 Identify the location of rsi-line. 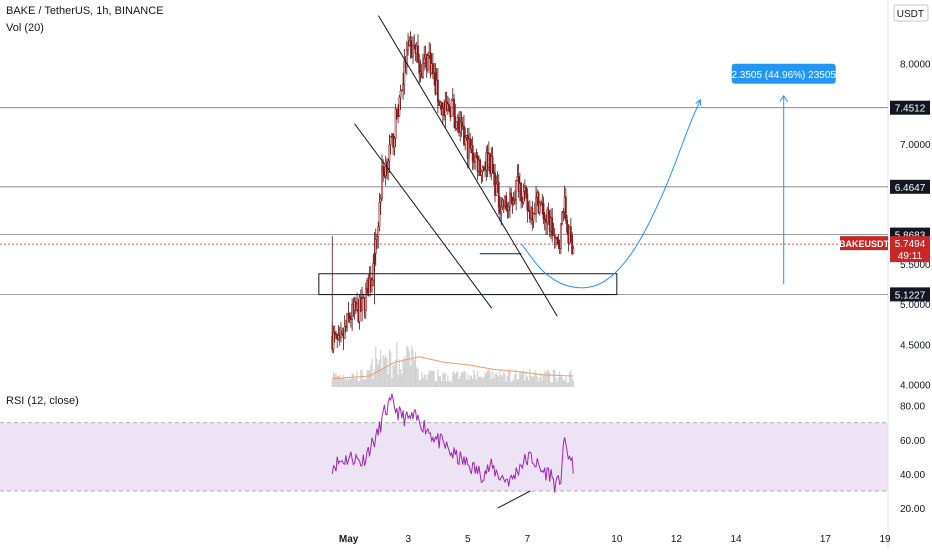
(452, 443).